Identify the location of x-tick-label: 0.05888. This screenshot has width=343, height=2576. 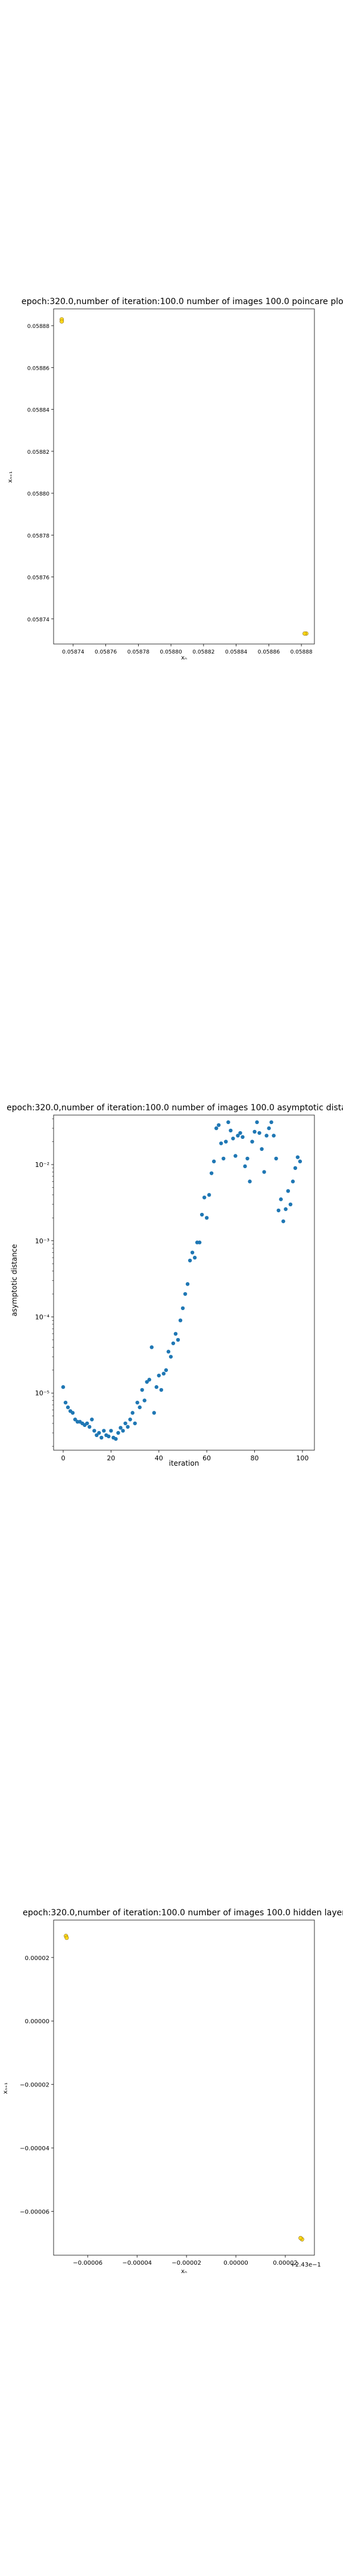
(301, 652).